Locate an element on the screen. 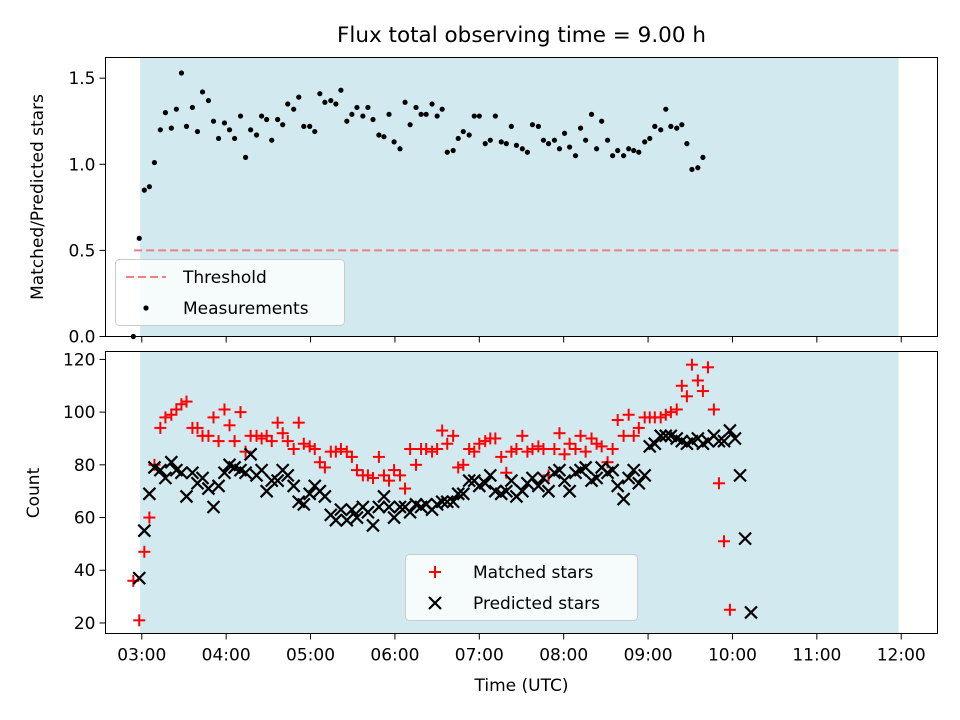 The width and height of the screenshot is (960, 720). threshold-legend-label: Threshold is located at coordinates (224, 278).